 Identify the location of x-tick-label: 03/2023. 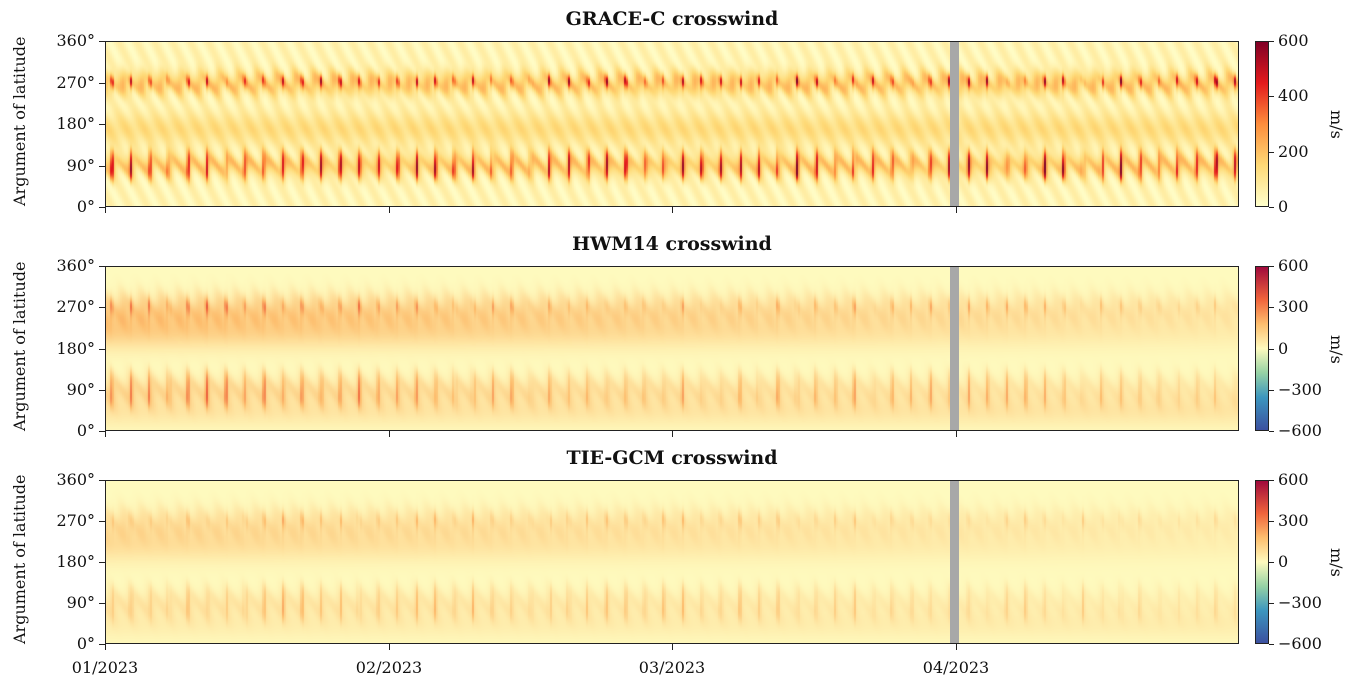
(672, 667).